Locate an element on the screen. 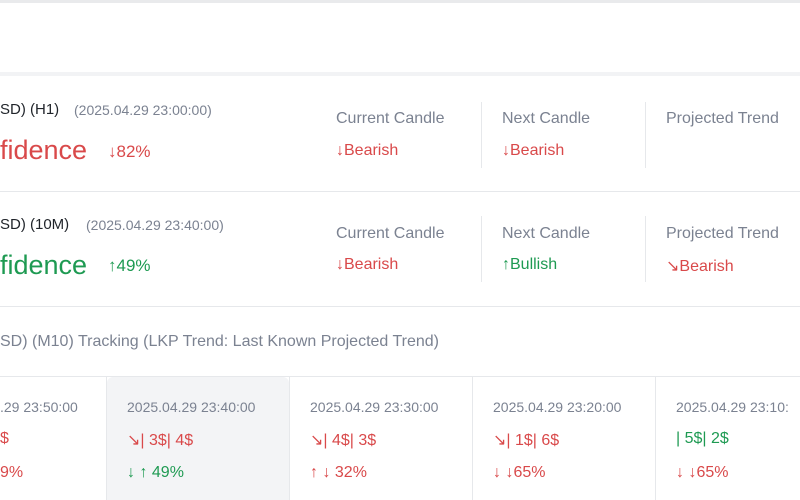 The width and height of the screenshot is (800, 500). confidence: ↑49% is located at coordinates (129, 265).